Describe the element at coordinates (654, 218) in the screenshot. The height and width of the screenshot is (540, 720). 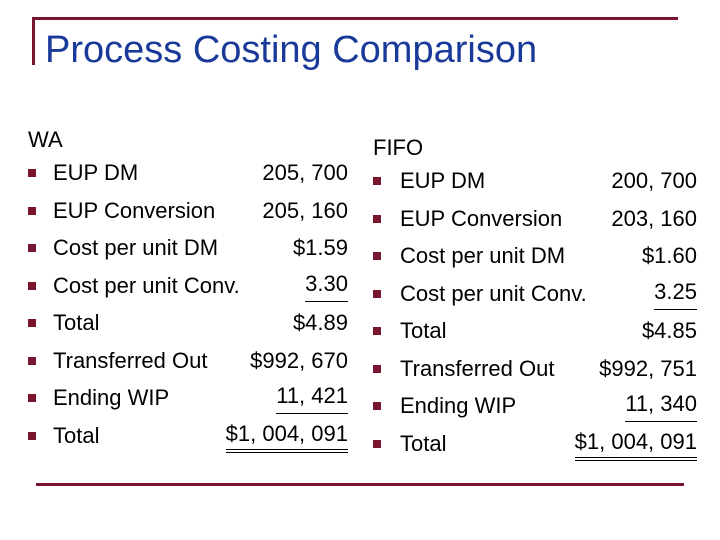
I see `row-value: 203, 160` at that location.